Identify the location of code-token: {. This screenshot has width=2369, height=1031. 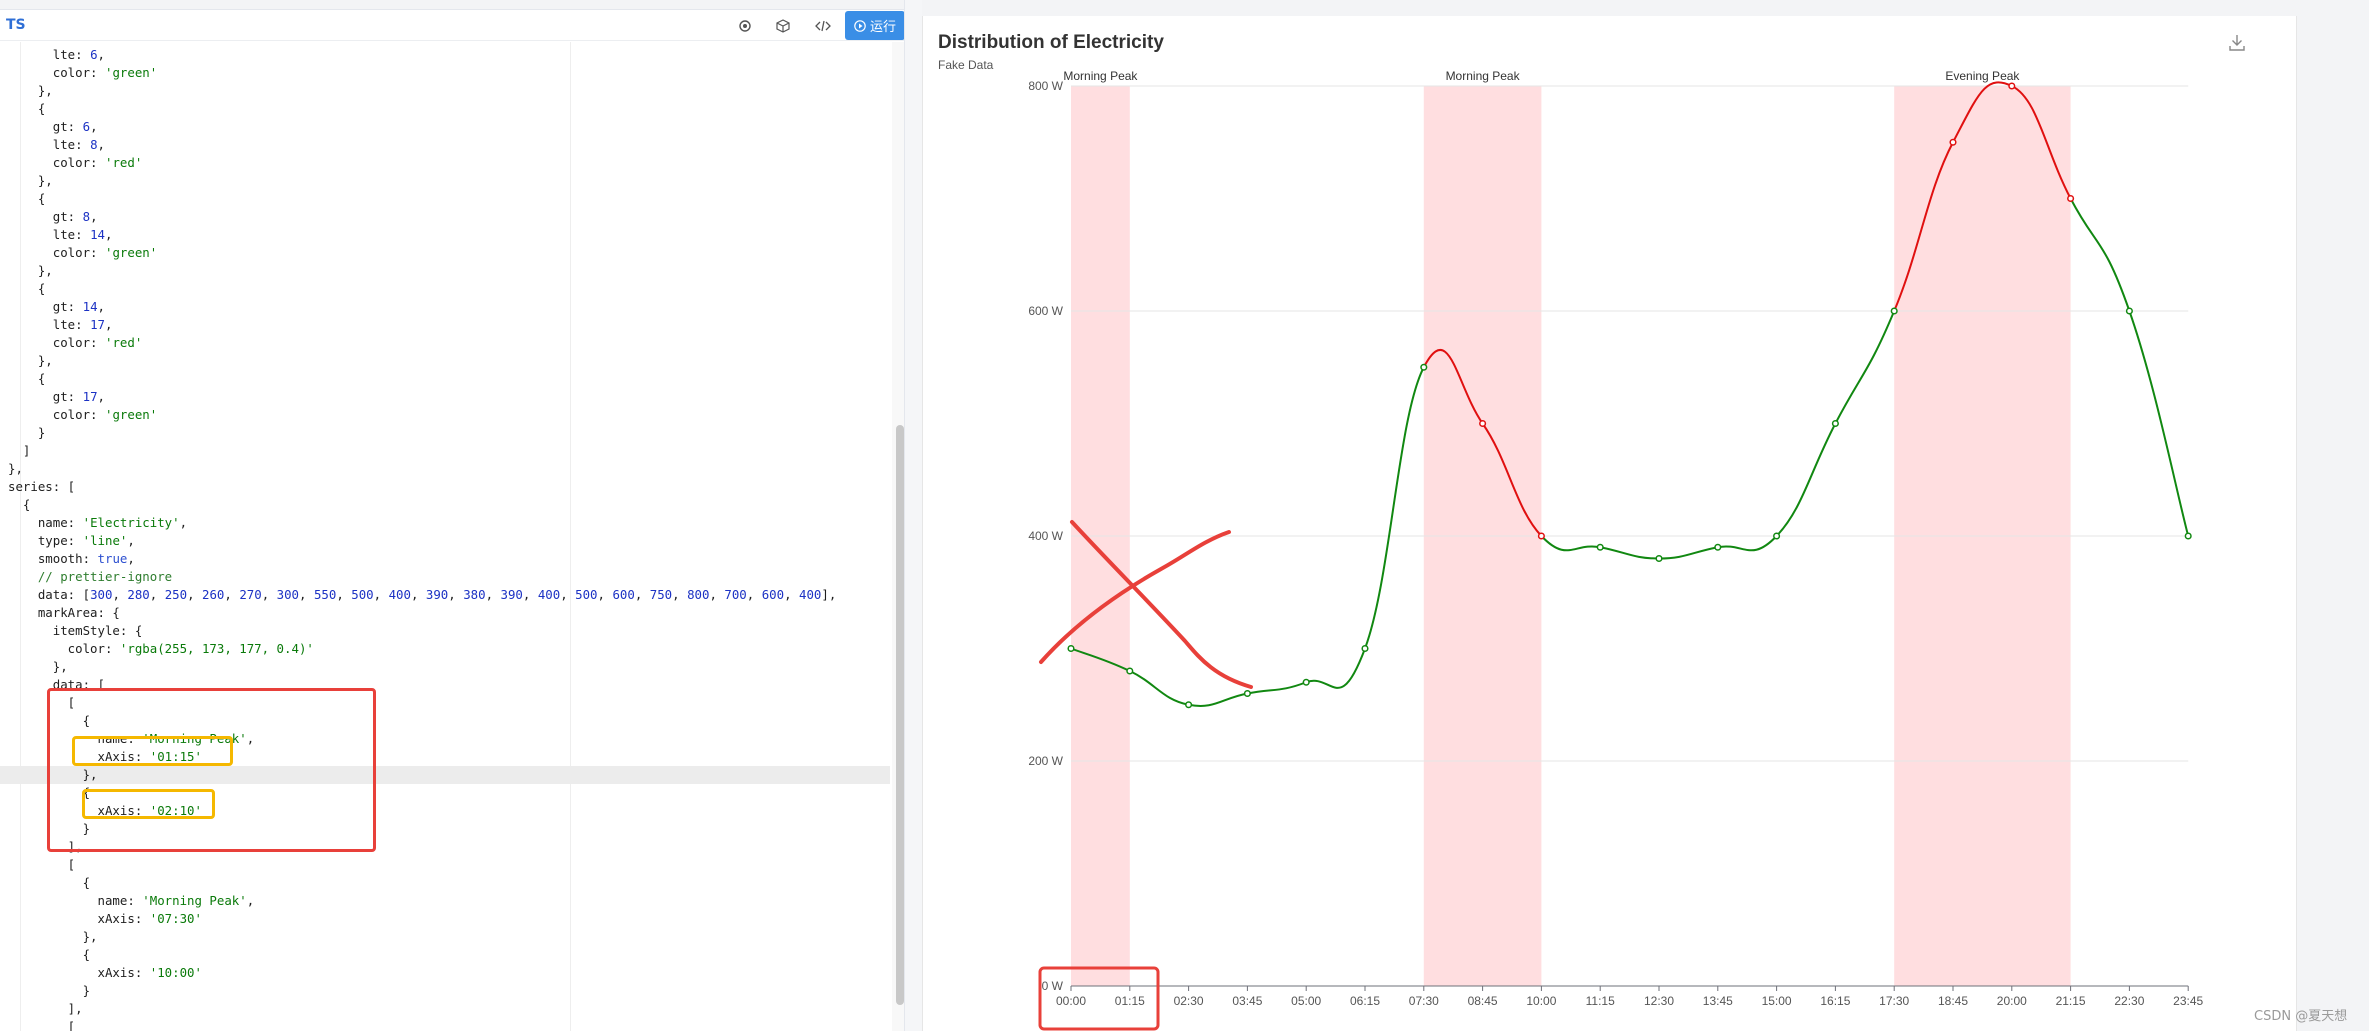
(49, 720).